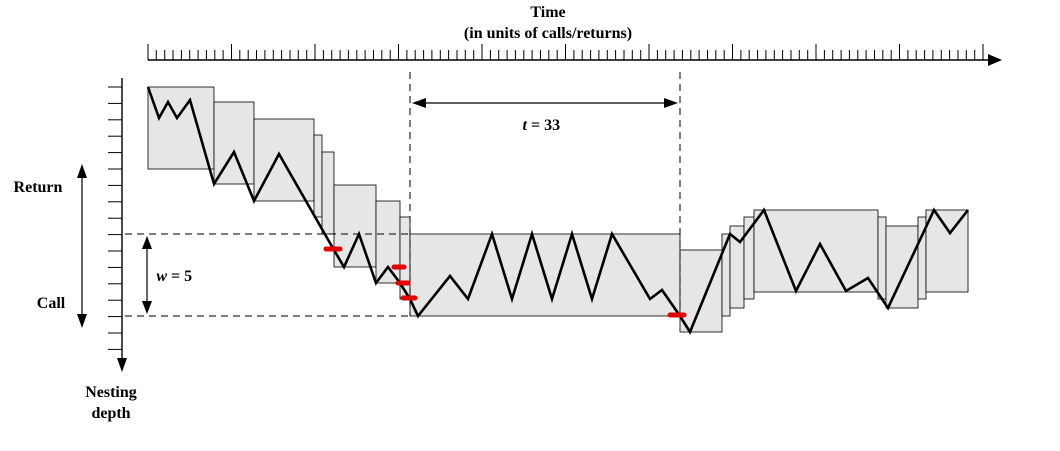  What do you see at coordinates (545, 125) in the screenshot?
I see `t-value: = 33` at bounding box center [545, 125].